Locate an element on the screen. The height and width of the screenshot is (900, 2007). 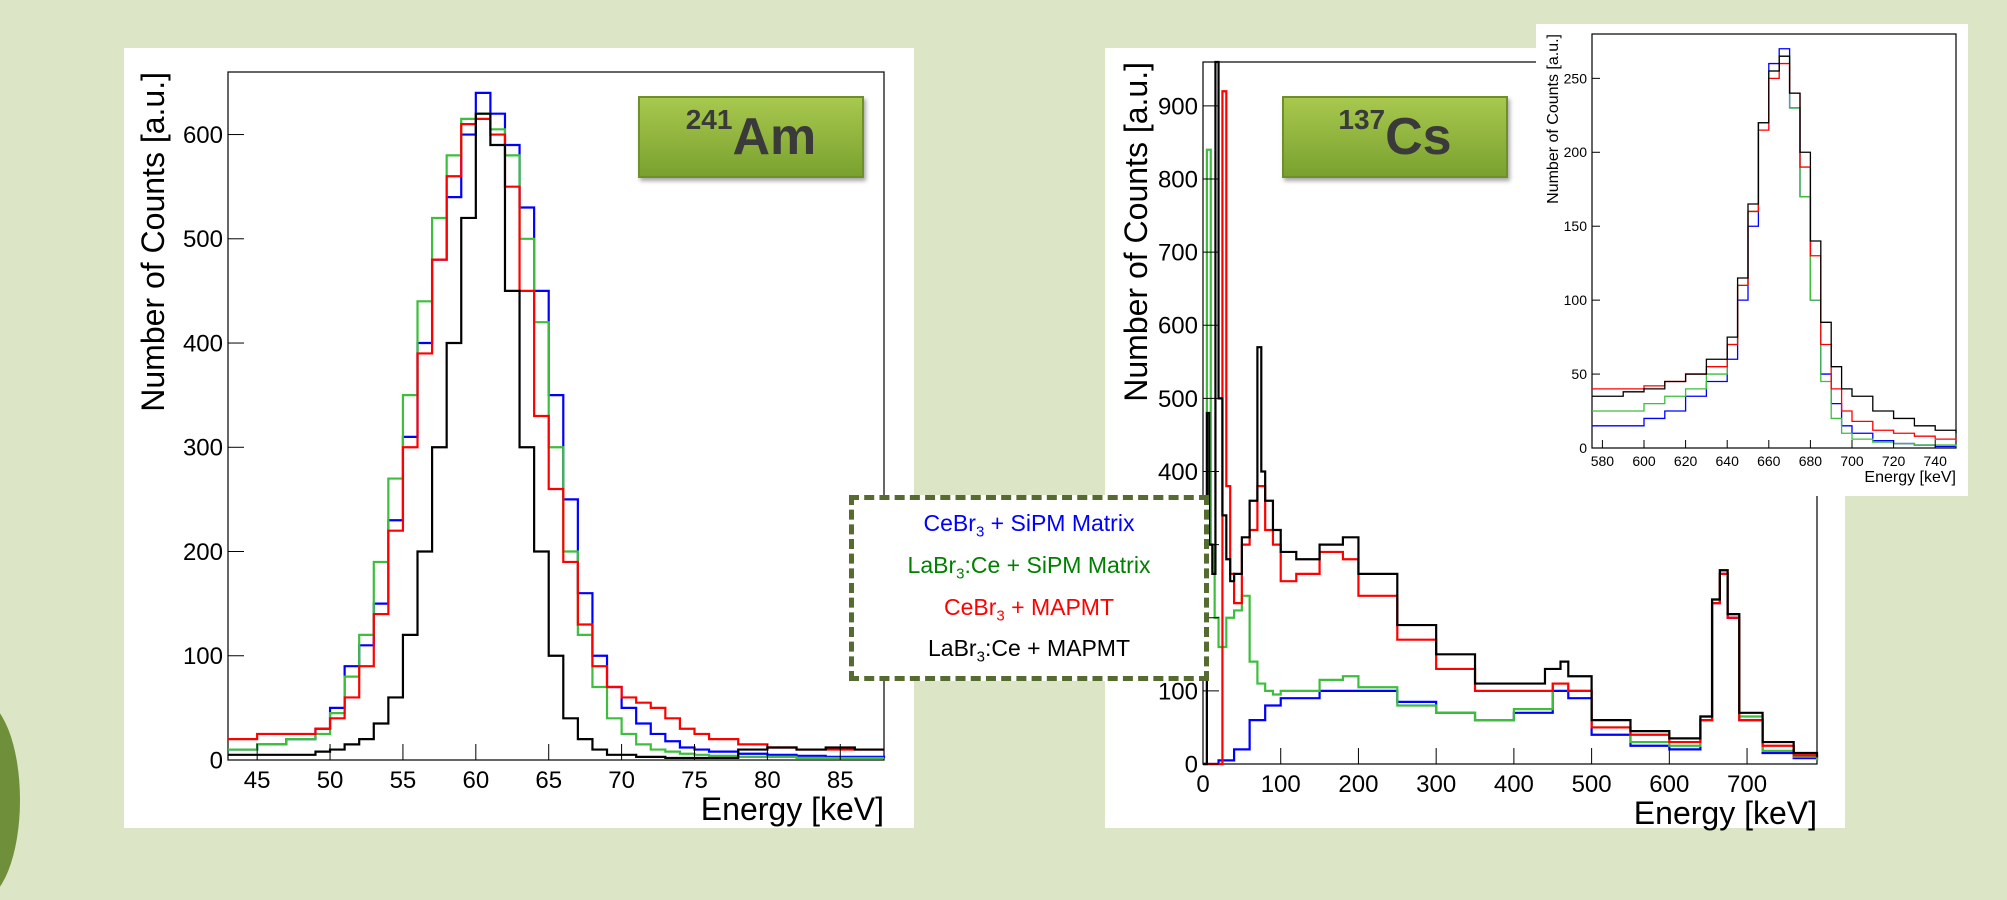
am241-badge: 241Am is located at coordinates (751, 137).